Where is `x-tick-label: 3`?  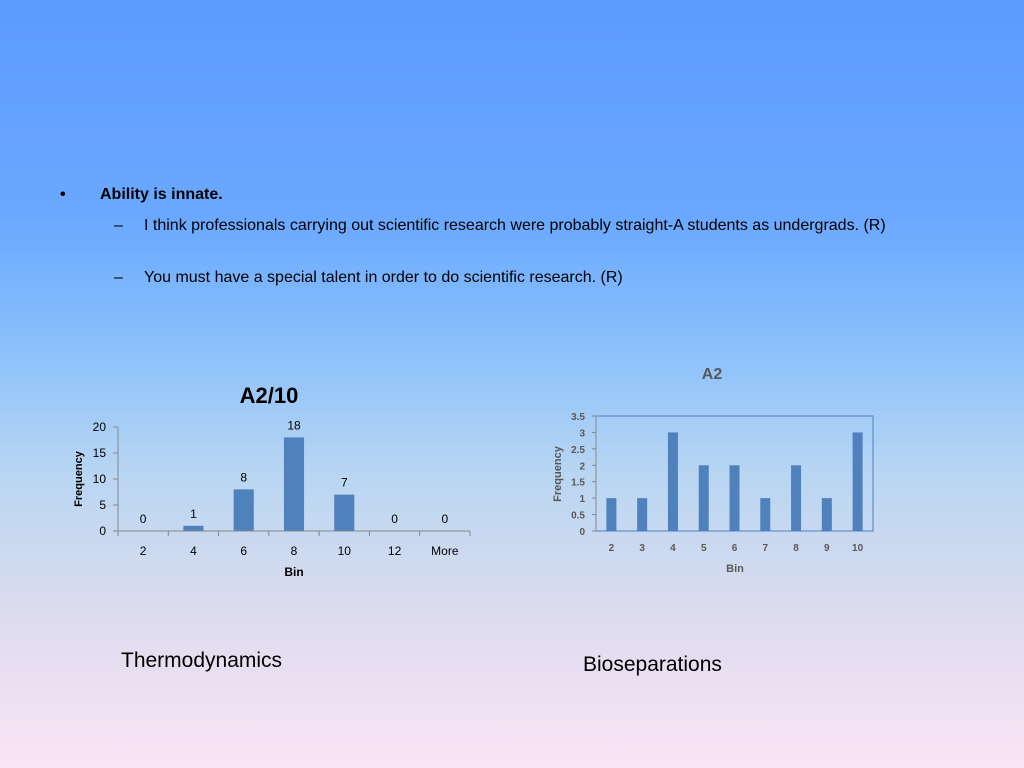
x-tick-label: 3 is located at coordinates (642, 548).